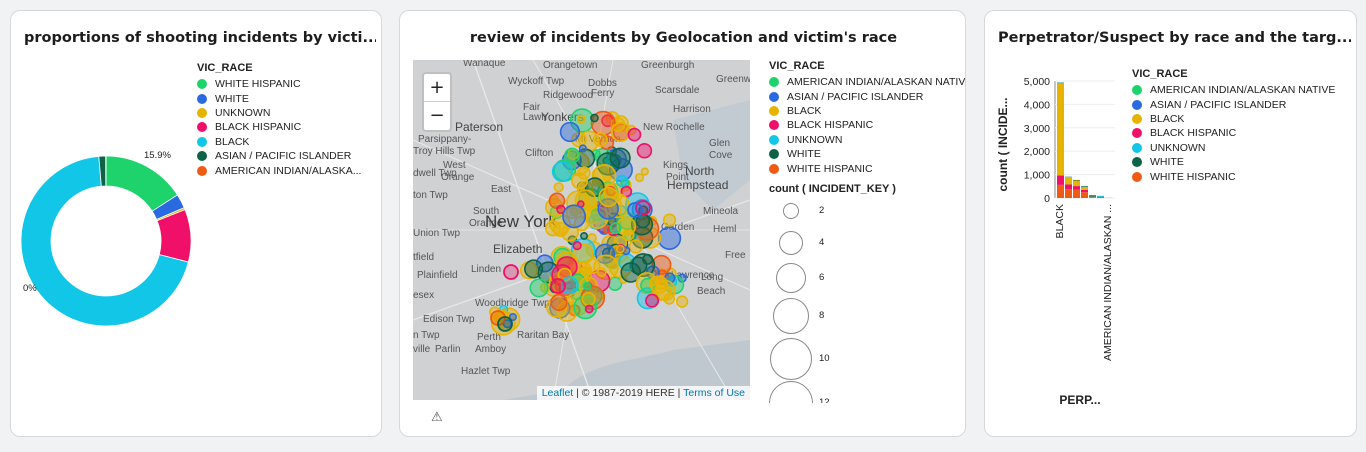 The image size is (1366, 452). Describe the element at coordinates (437, 115) in the screenshot. I see `zoom-out-button: −` at that location.